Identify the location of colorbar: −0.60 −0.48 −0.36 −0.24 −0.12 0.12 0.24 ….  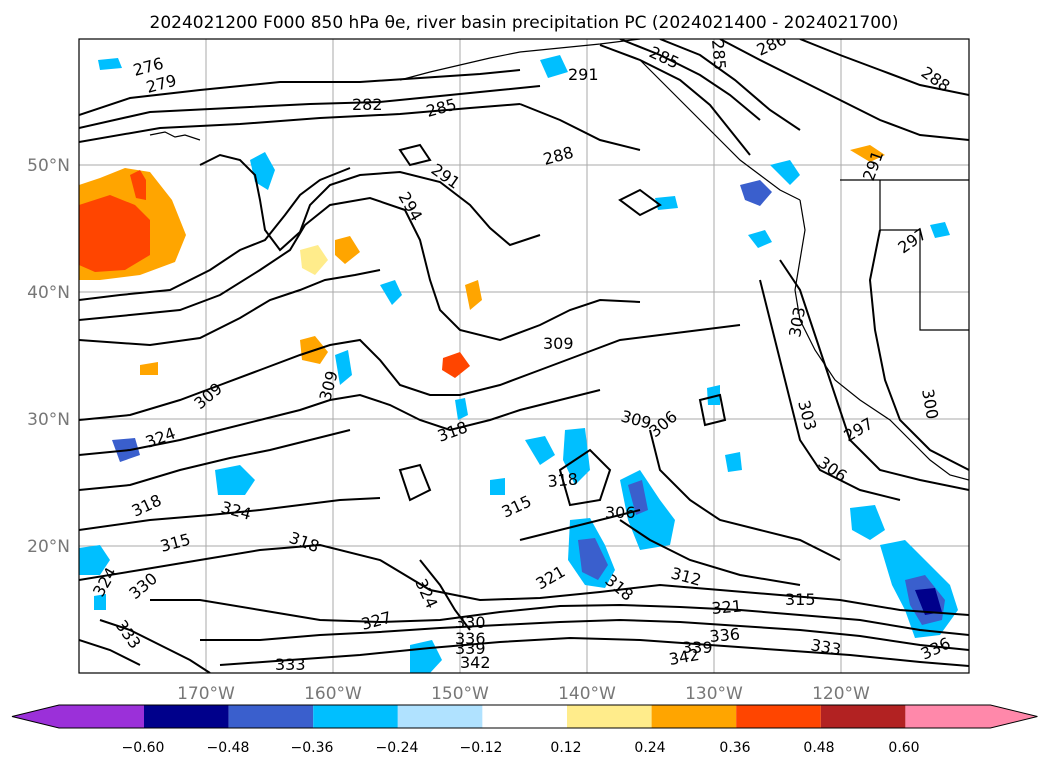
(524, 730).